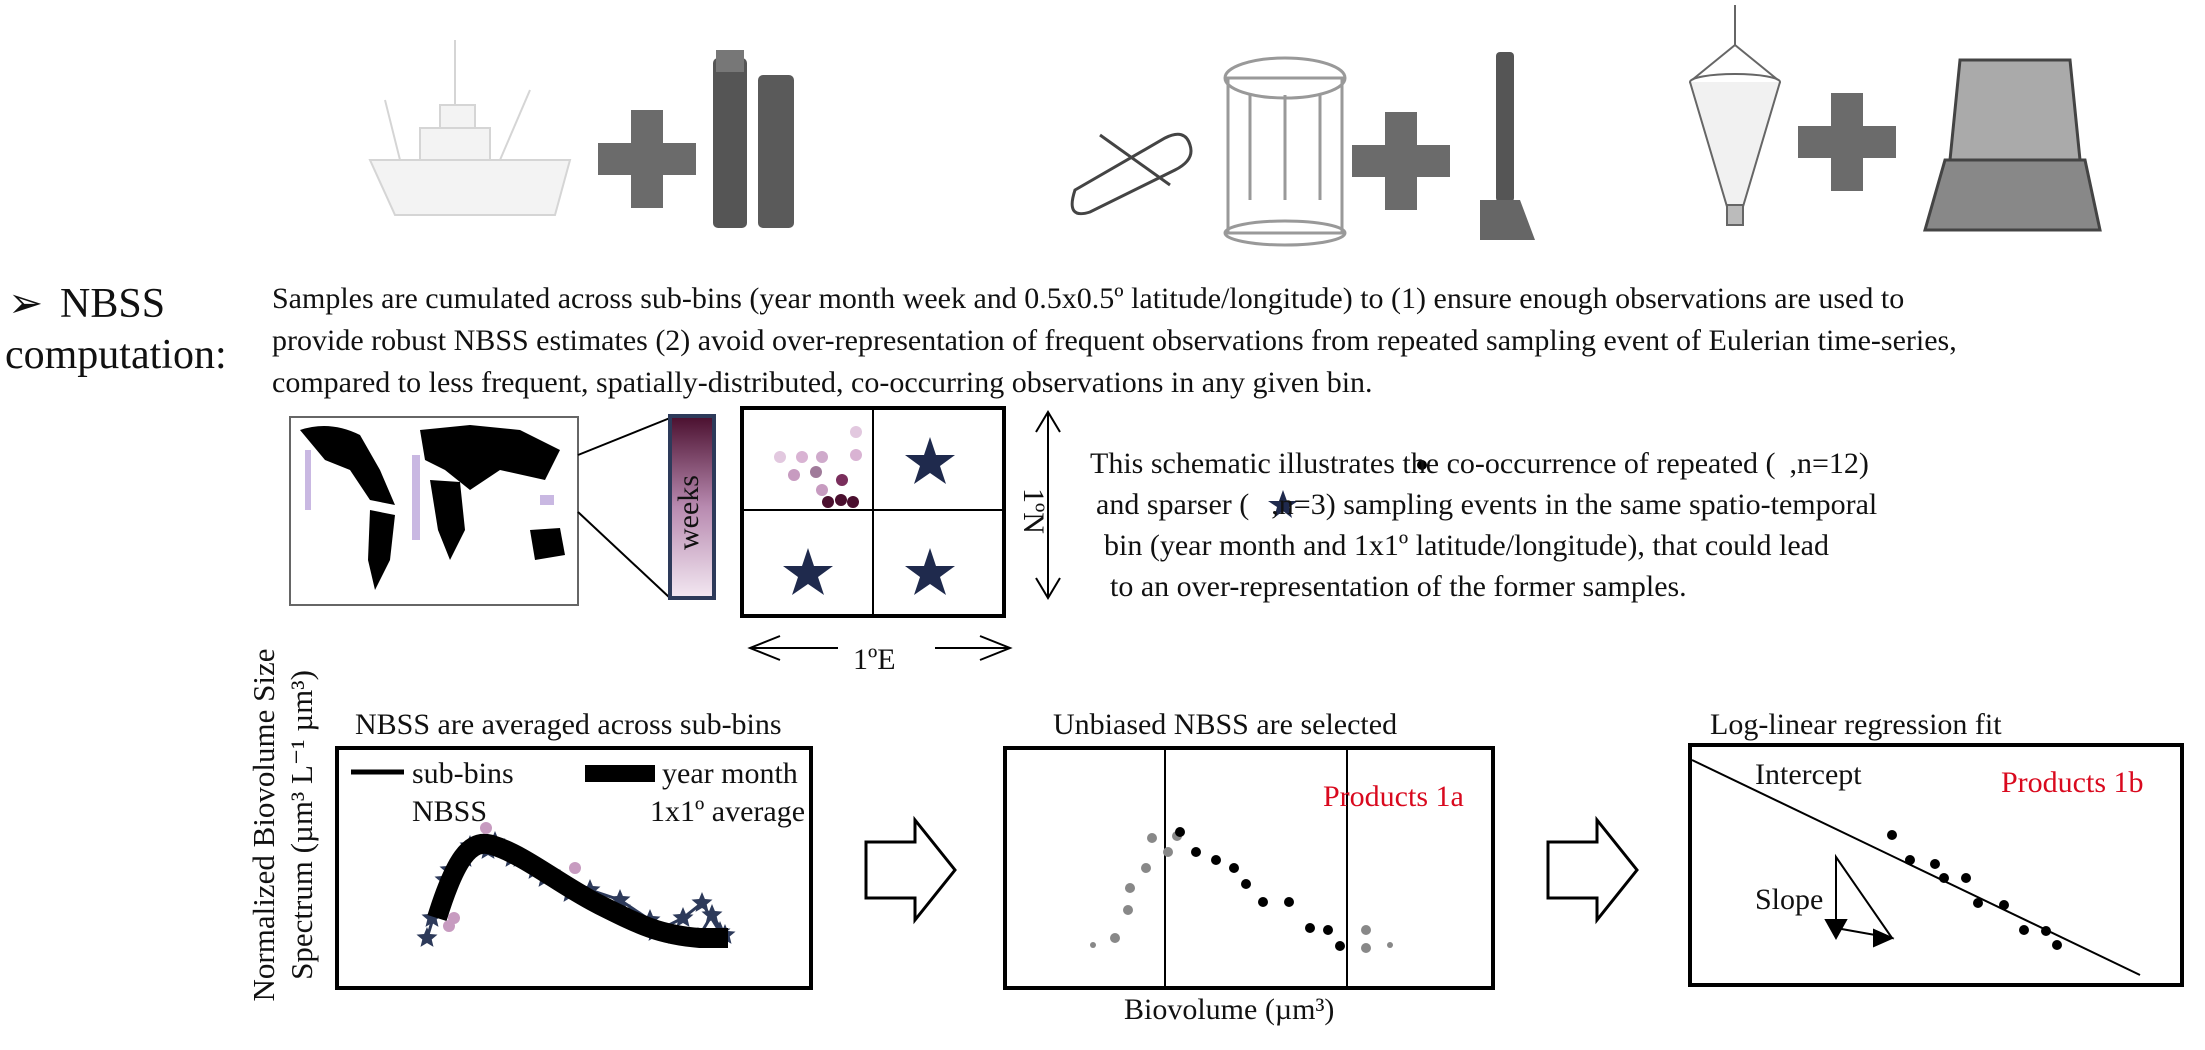  What do you see at coordinates (910, 870) in the screenshot?
I see `flow-arrow` at bounding box center [910, 870].